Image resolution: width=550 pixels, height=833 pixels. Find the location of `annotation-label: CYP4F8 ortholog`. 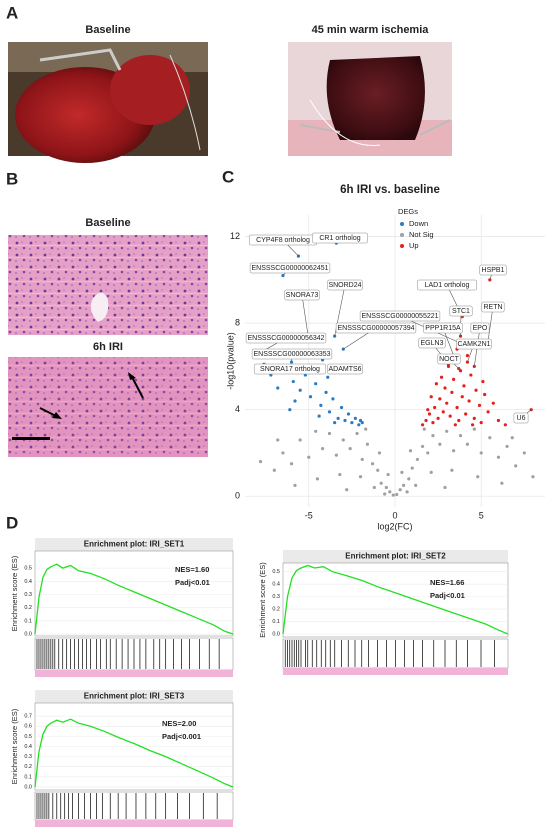

annotation-label: CYP4F8 ortholog is located at coordinates (283, 240).